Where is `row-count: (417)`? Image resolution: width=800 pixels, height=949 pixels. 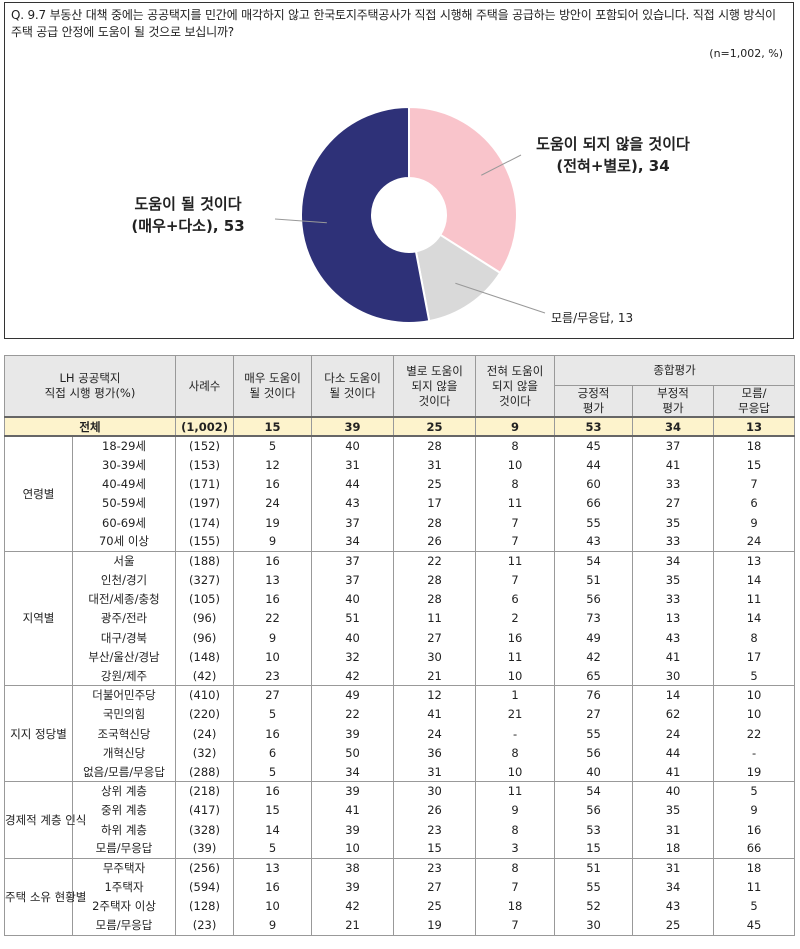 row-count: (417) is located at coordinates (205, 810).